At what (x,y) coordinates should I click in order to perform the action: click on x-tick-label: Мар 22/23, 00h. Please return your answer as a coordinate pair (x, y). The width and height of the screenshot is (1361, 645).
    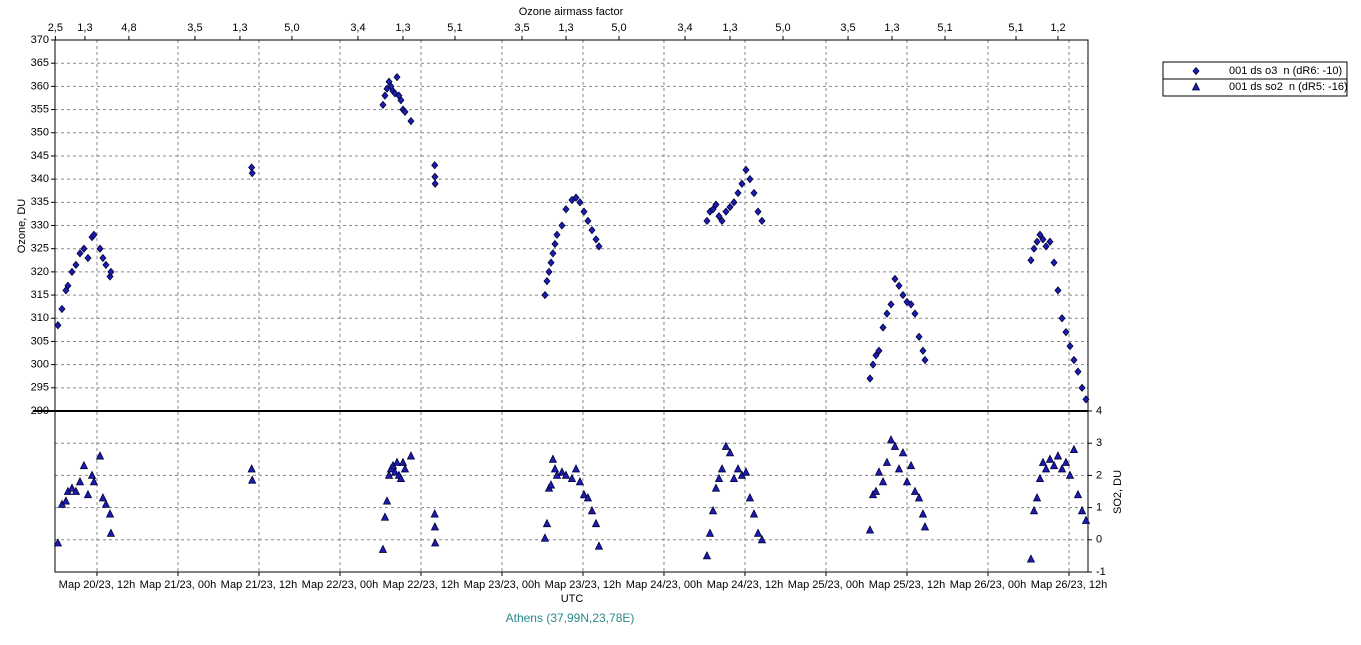
    Looking at the image, I should click on (340, 585).